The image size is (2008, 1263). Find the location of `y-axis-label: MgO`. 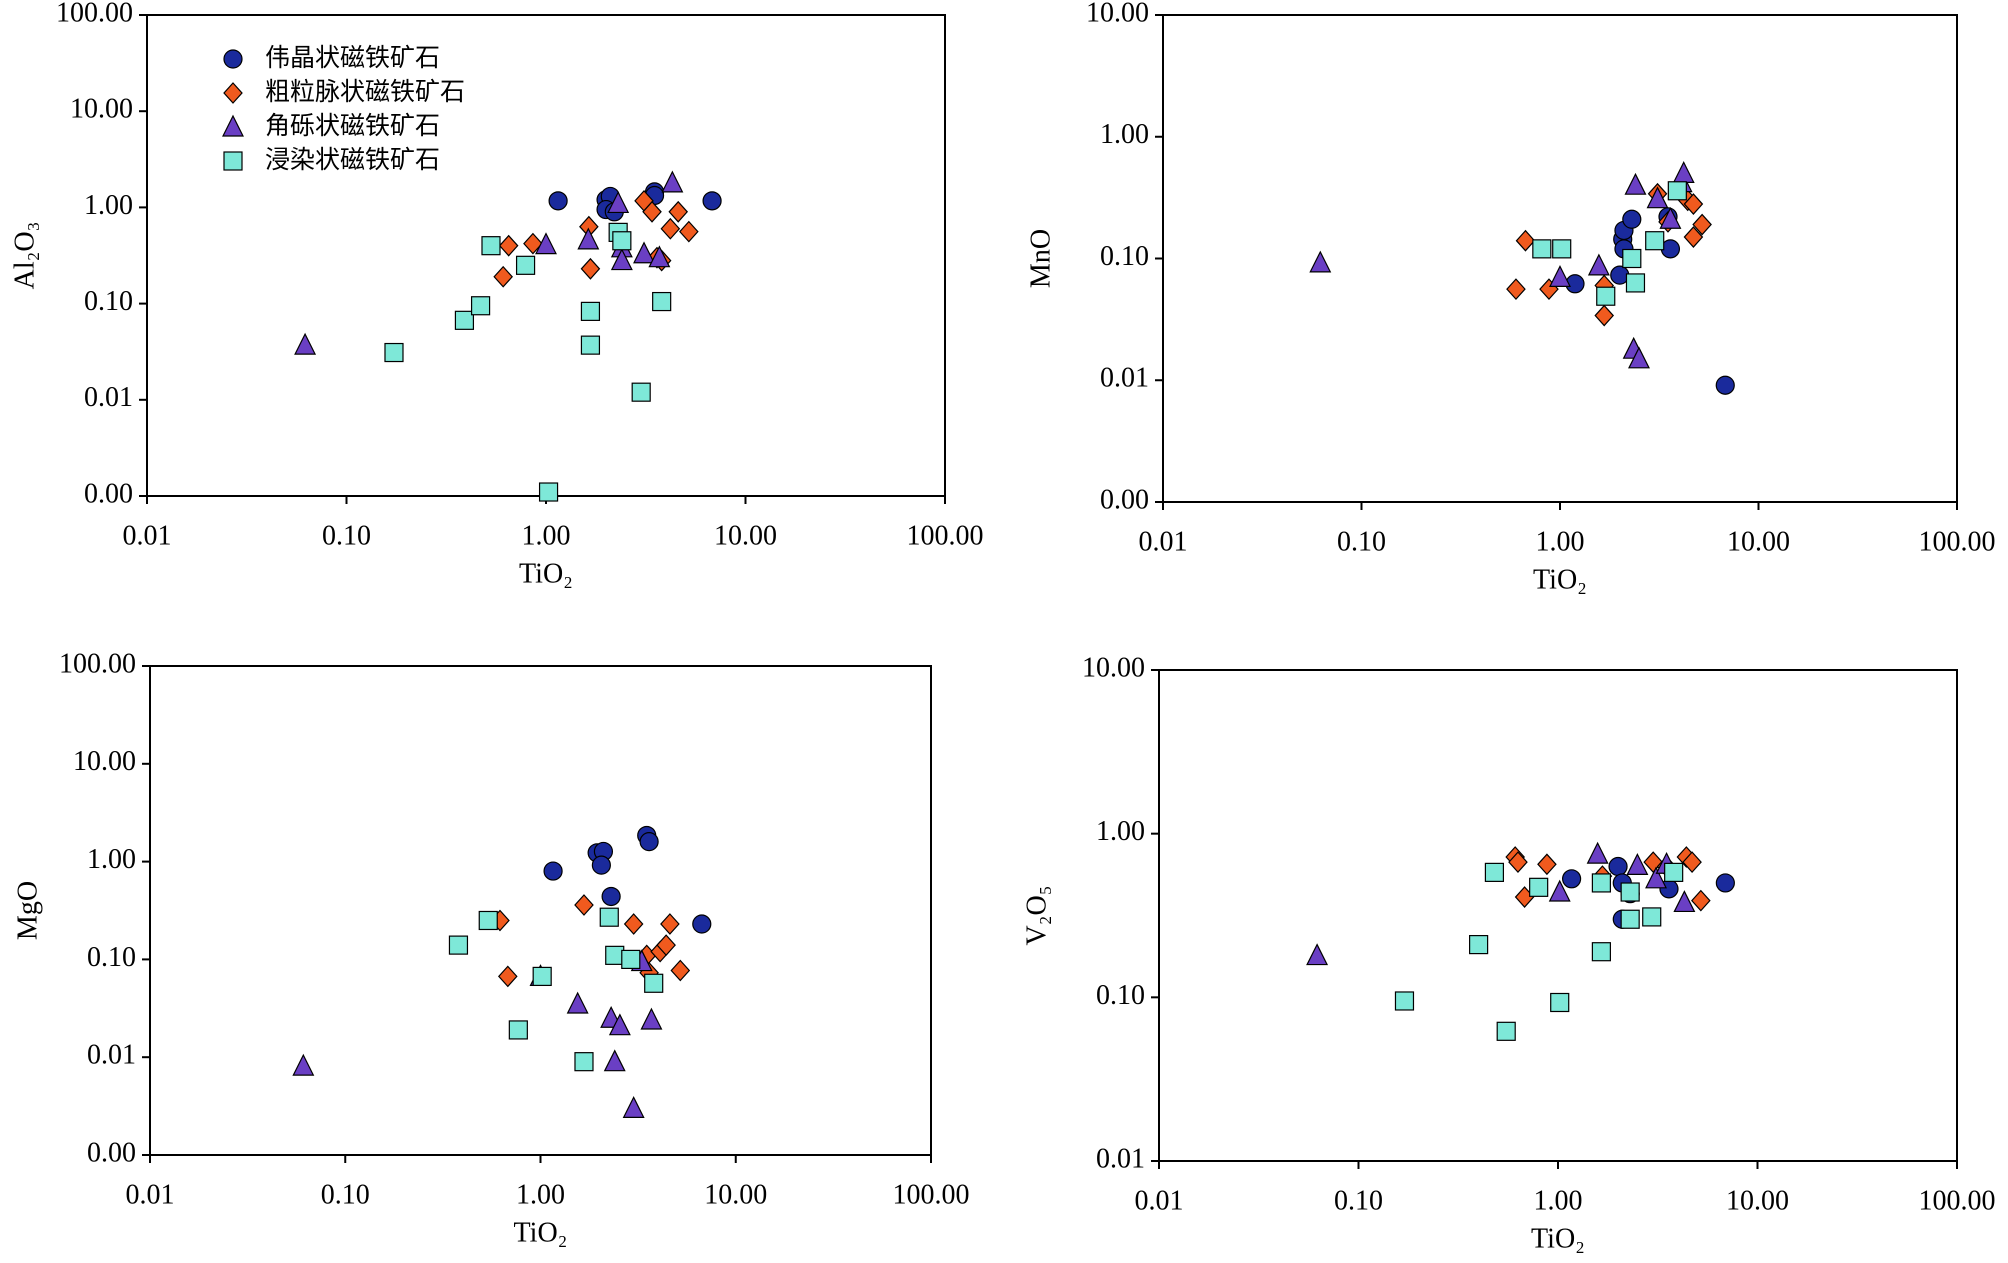

y-axis-label: MgO is located at coordinates (27, 910).